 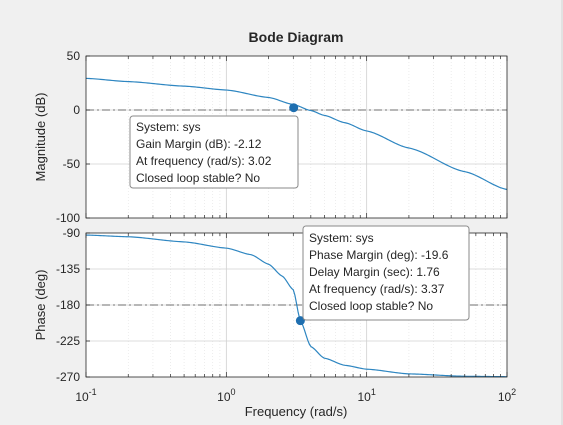 I want to click on ytick-label: -90, so click(x=72, y=233).